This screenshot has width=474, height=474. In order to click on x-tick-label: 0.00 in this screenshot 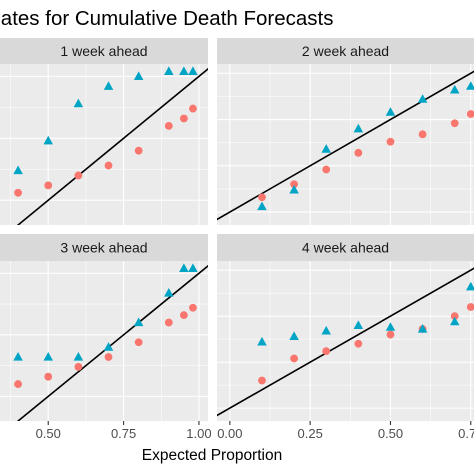, I will do `click(229, 433)`.